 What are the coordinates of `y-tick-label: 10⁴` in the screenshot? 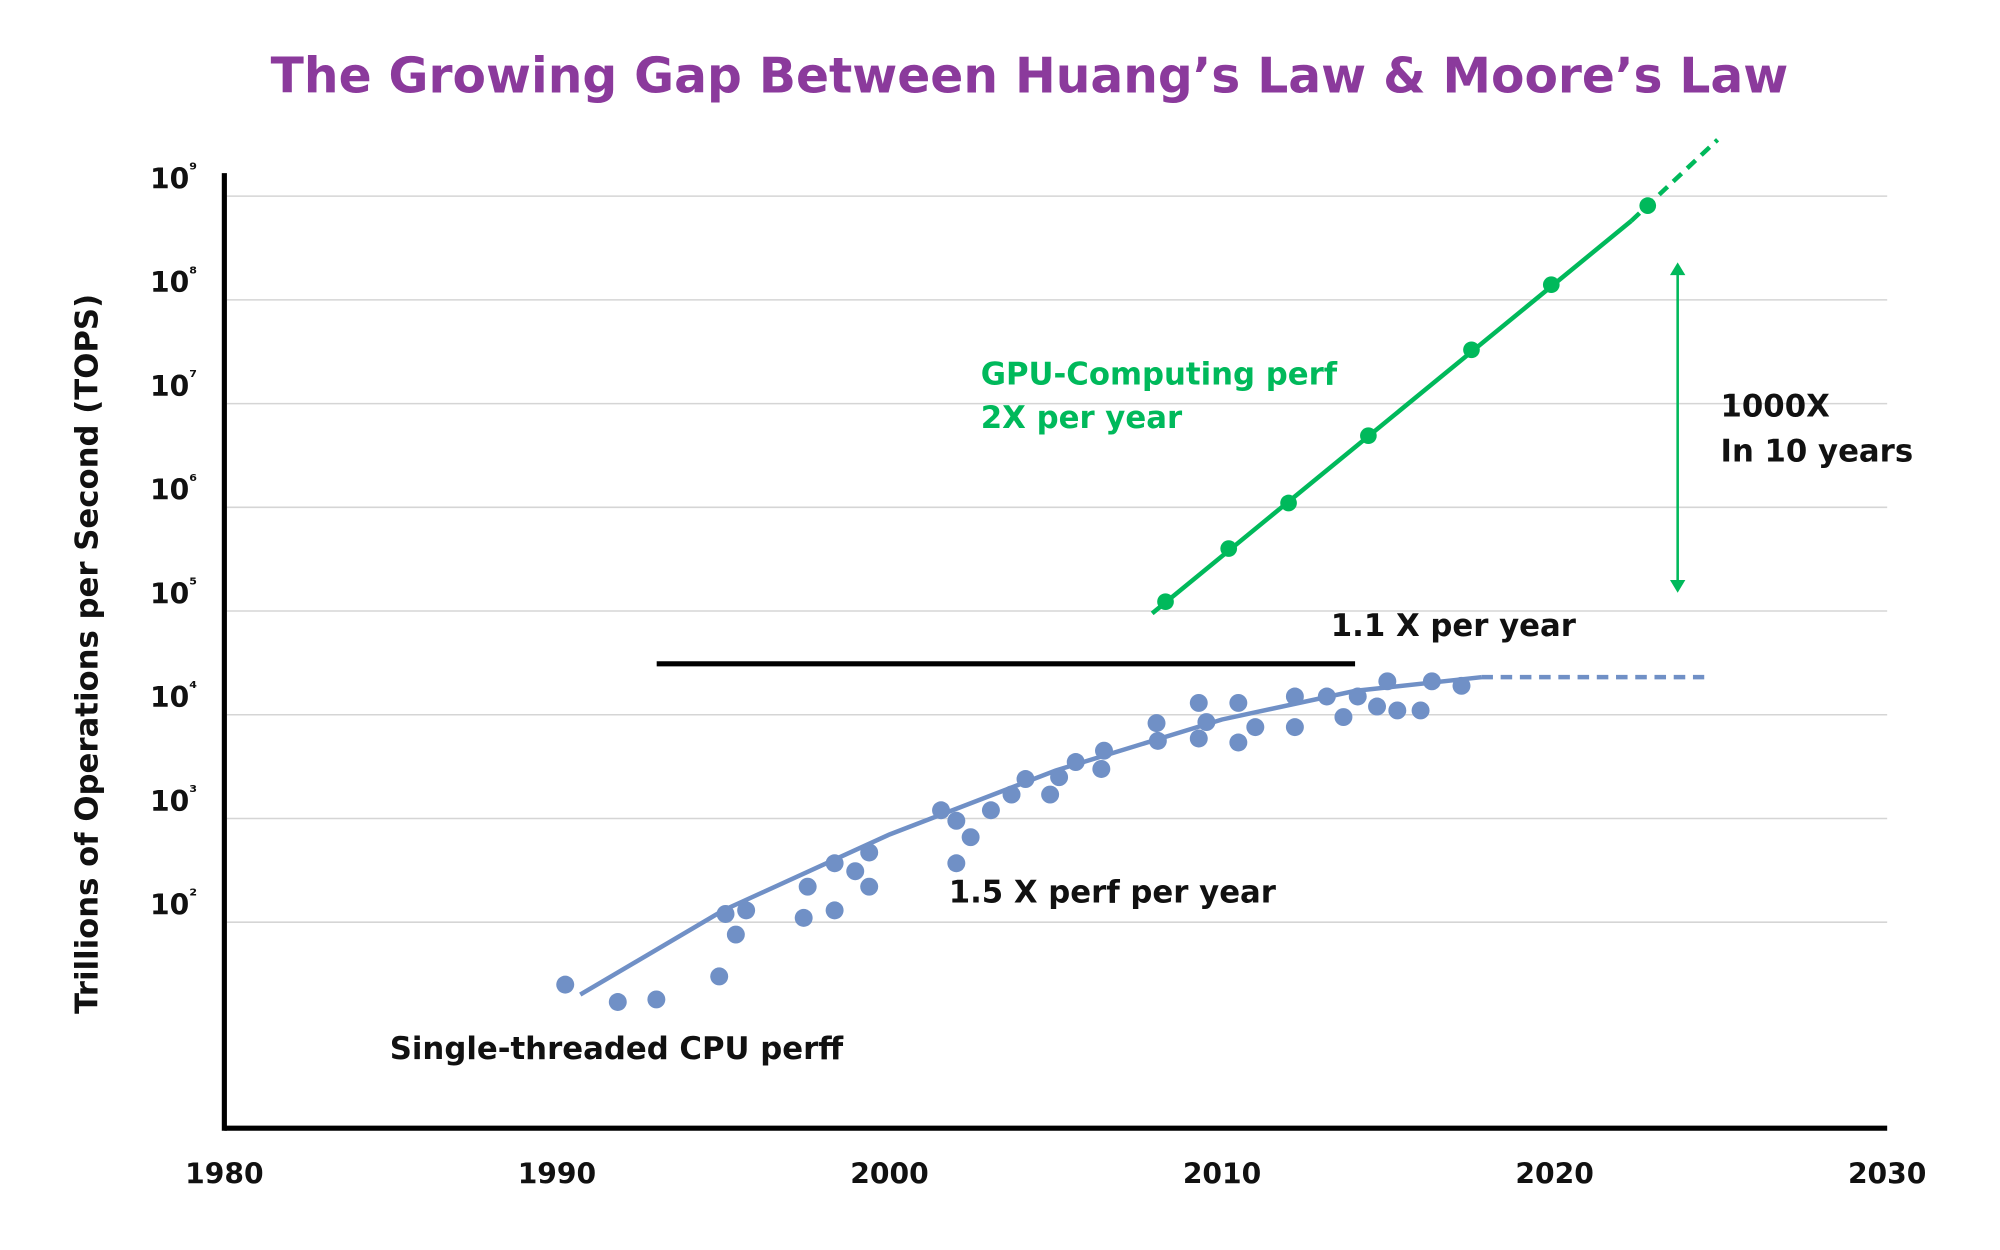 It's located at (173, 696).